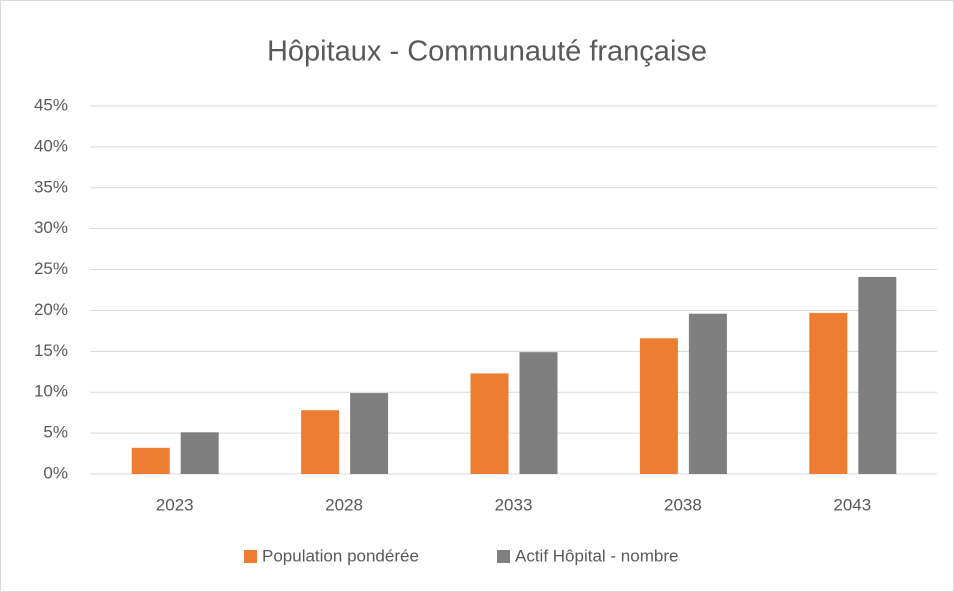  Describe the element at coordinates (487, 52) in the screenshot. I see `chart-title: Hôpitaux - Communauté française` at that location.